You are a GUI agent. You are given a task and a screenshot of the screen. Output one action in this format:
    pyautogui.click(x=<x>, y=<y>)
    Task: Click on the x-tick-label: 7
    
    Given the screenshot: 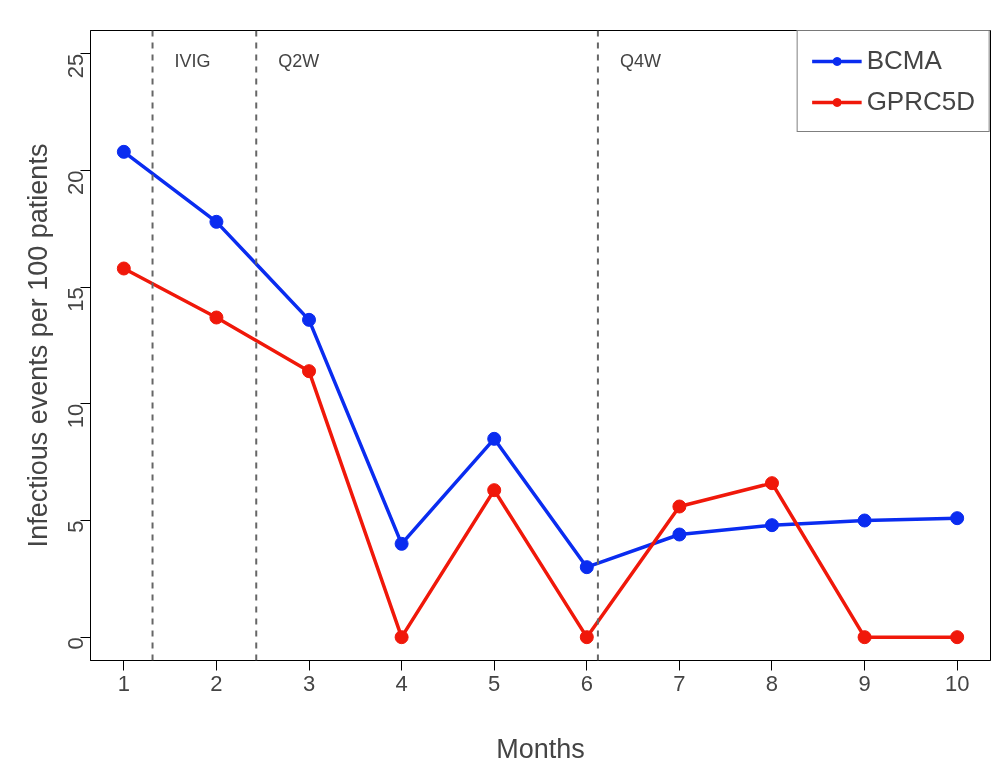 What is the action you would take?
    pyautogui.click(x=679, y=683)
    